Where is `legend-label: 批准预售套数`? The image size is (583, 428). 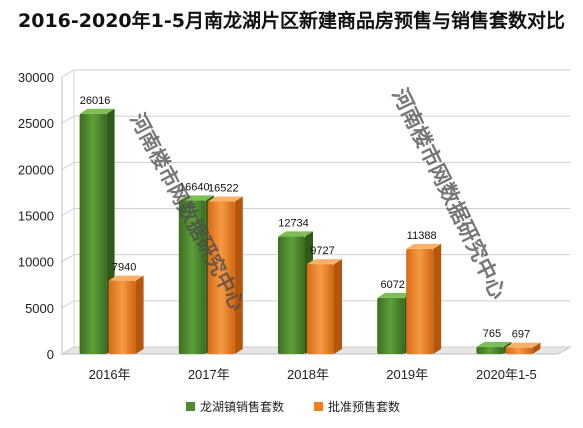
legend-label: 批准预售套数 is located at coordinates (364, 406).